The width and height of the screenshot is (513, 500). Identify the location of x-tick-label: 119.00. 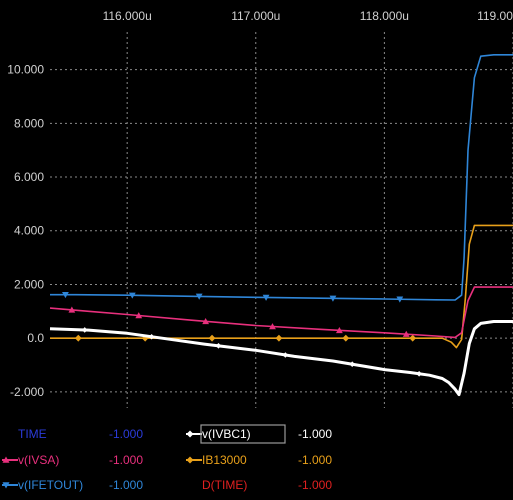
(495, 16).